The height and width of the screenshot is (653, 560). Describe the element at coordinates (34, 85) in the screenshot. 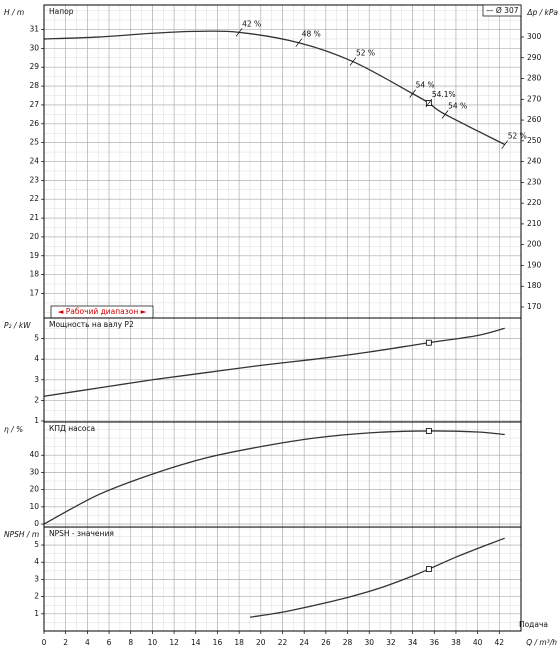

I see `y-tick-label: 28` at that location.